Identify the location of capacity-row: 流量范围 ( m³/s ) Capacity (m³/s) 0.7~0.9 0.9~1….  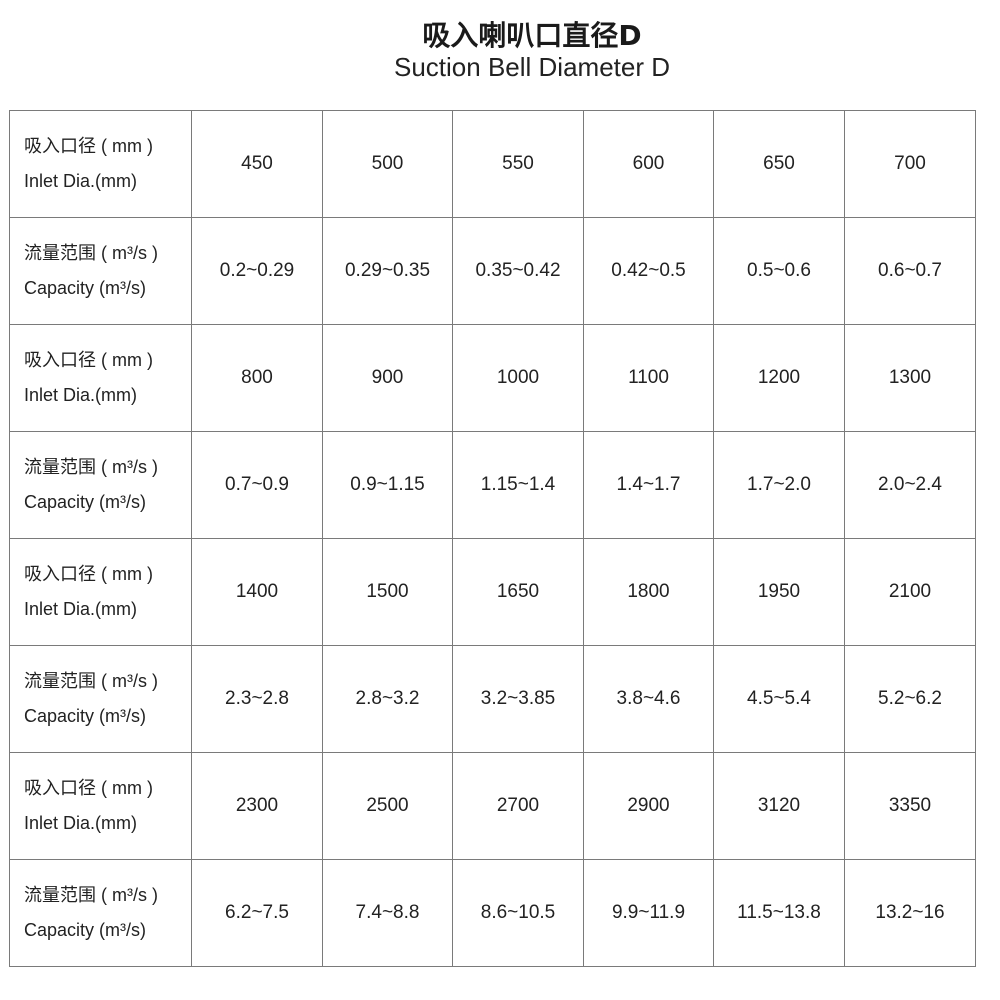
(492, 485).